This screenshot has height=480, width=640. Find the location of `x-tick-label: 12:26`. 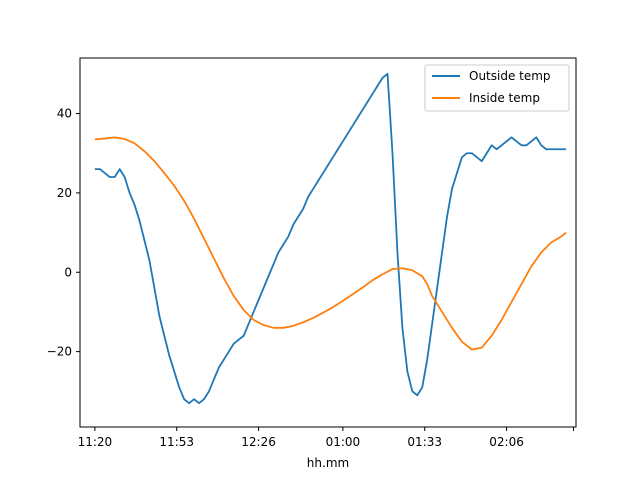

x-tick-label: 12:26 is located at coordinates (258, 442).